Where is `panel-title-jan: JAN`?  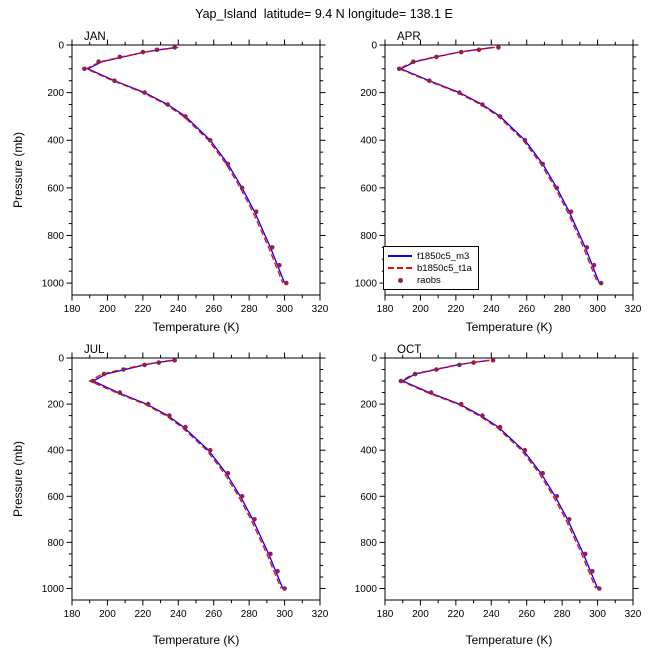
panel-title-jan: JAN is located at coordinates (95, 37).